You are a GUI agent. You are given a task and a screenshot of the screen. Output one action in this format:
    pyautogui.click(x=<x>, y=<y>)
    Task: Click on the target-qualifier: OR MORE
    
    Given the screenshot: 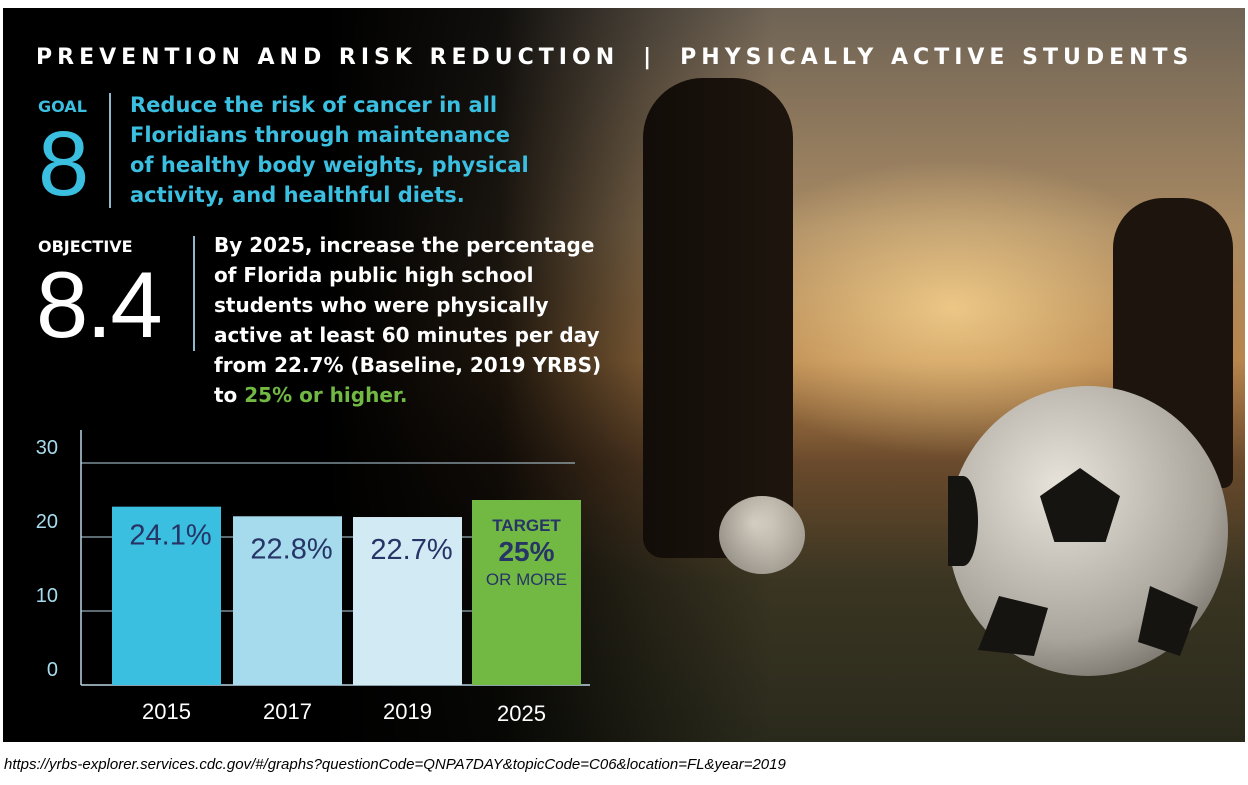 What is the action you would take?
    pyautogui.click(x=526, y=579)
    